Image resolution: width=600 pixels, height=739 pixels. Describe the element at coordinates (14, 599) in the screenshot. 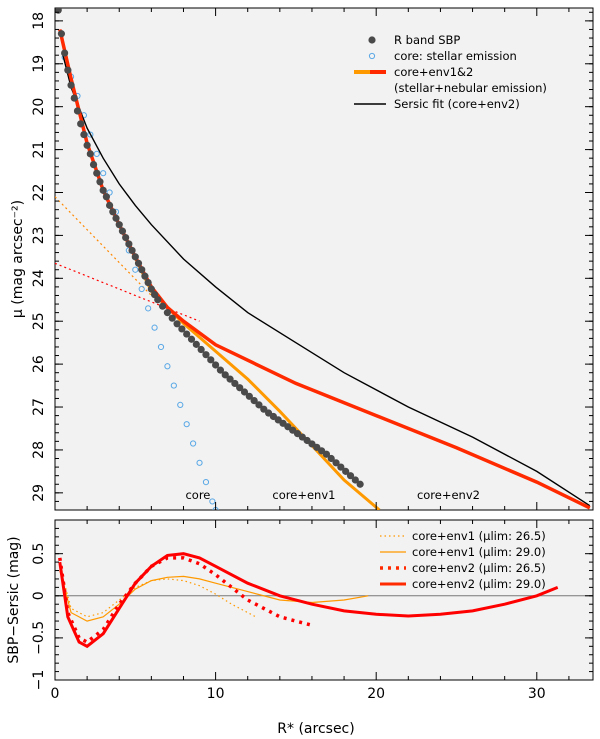

I see `bottom-y-axis-label: SBP−Sersic (mag)` at that location.